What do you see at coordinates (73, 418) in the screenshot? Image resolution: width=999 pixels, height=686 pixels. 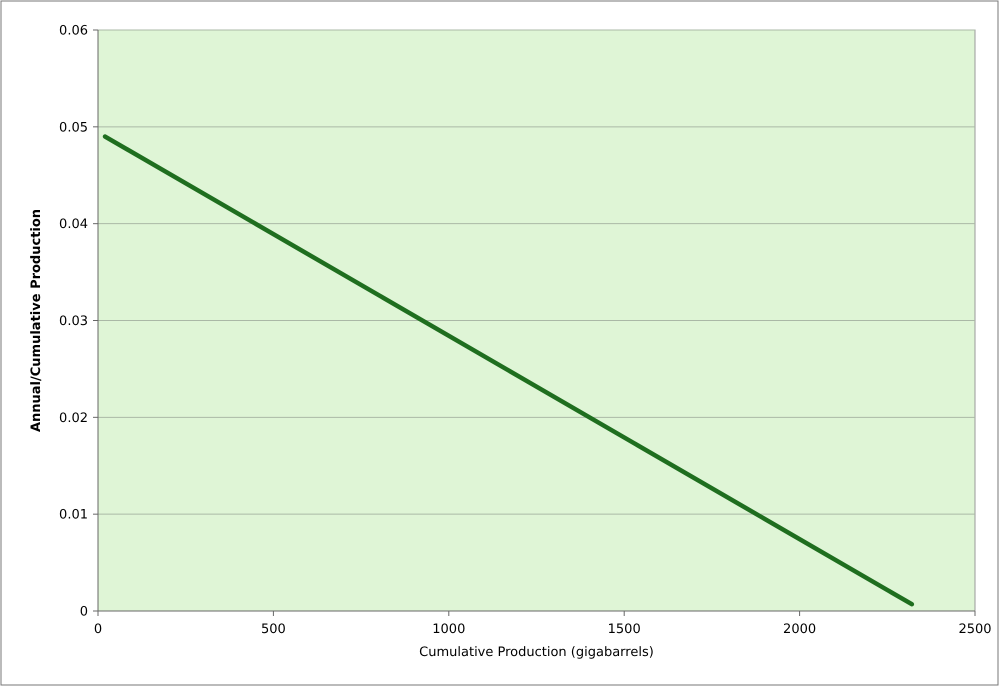 I see `y-tick-label: 0.02` at bounding box center [73, 418].